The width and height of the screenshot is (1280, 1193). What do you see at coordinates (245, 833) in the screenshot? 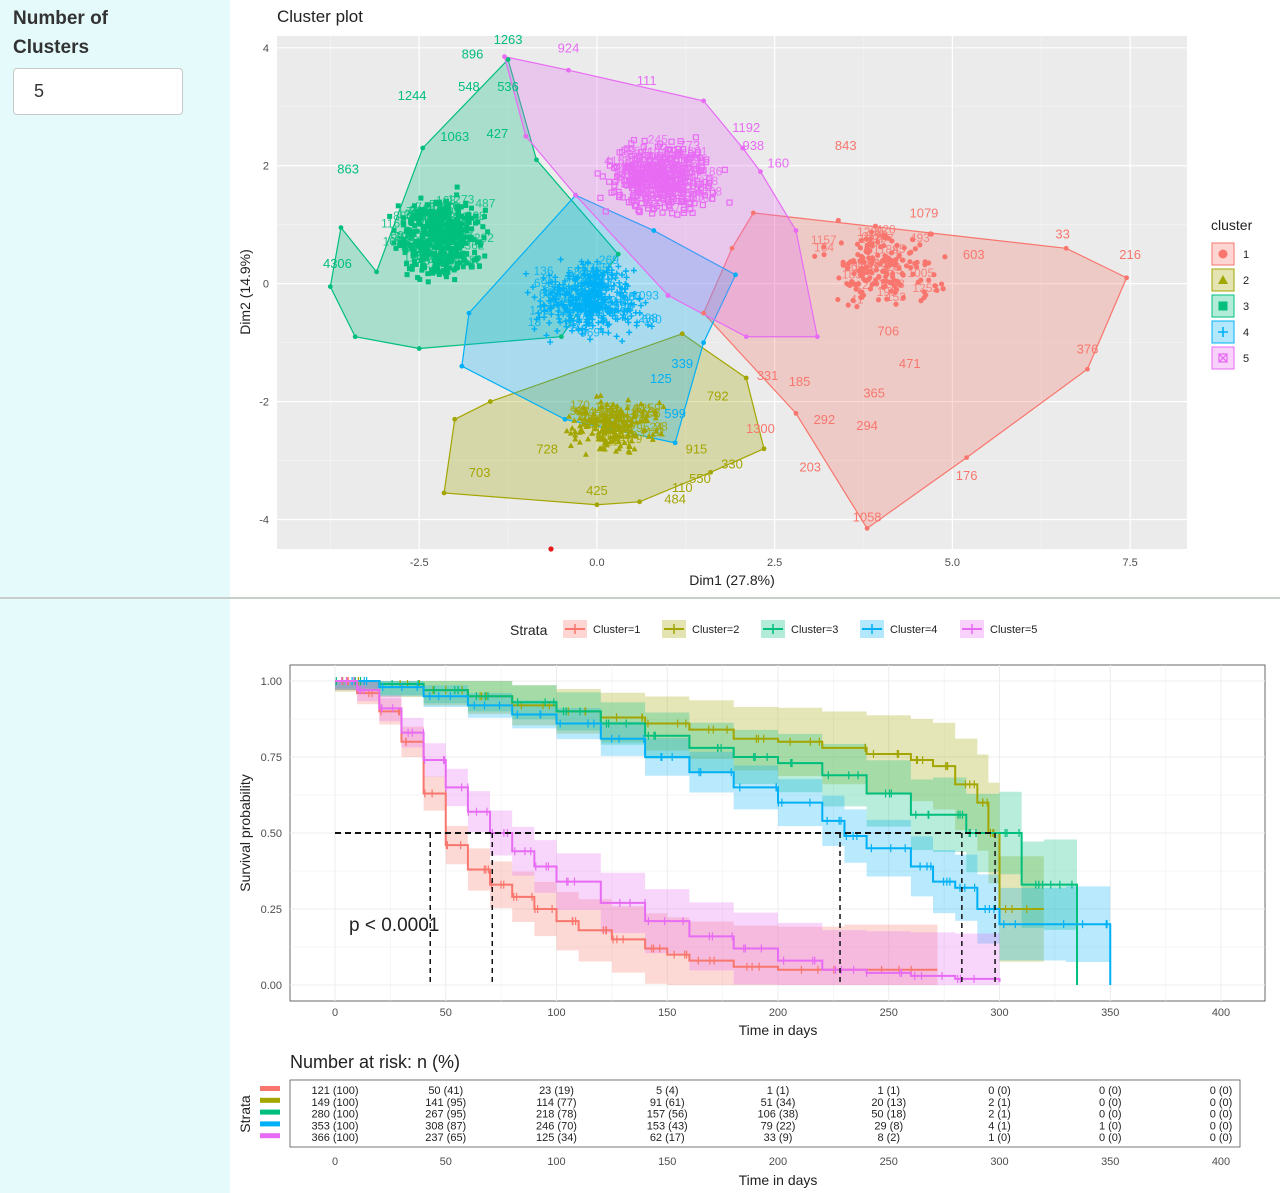
I see `survival-ylabel: Survival probability` at bounding box center [245, 833].